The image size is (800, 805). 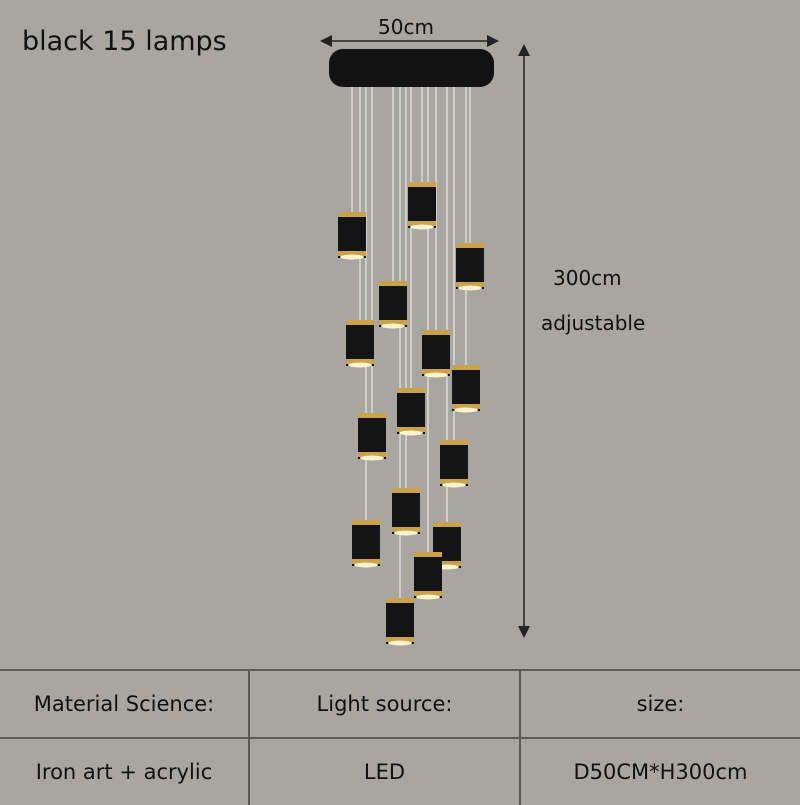 What do you see at coordinates (660, 772) in the screenshot?
I see `size-value: D50CM*H300cm` at bounding box center [660, 772].